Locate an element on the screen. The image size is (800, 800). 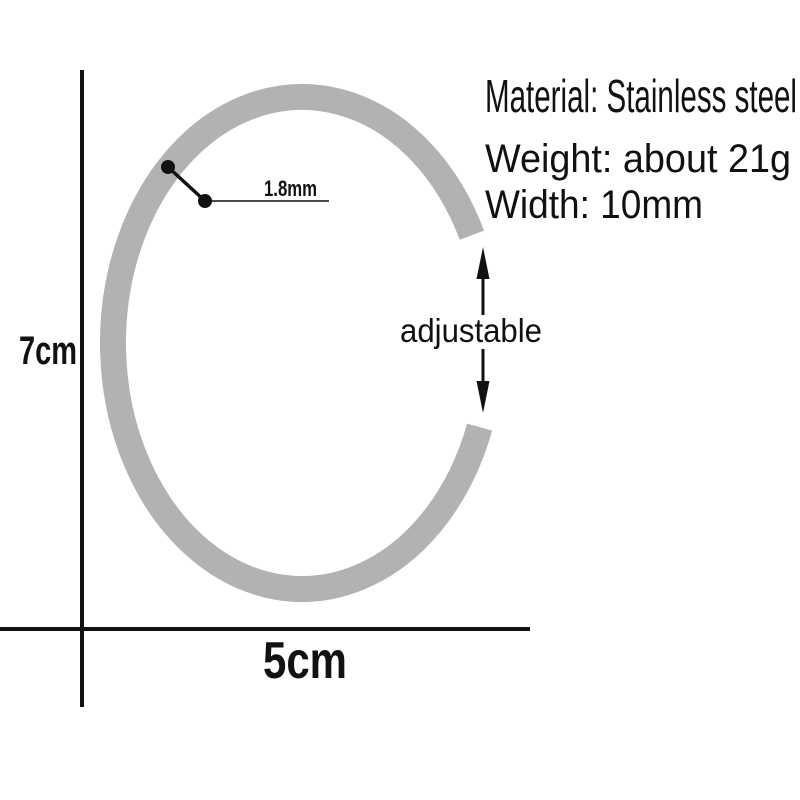
spec-material: Material: Stainless steel is located at coordinates (641, 96).